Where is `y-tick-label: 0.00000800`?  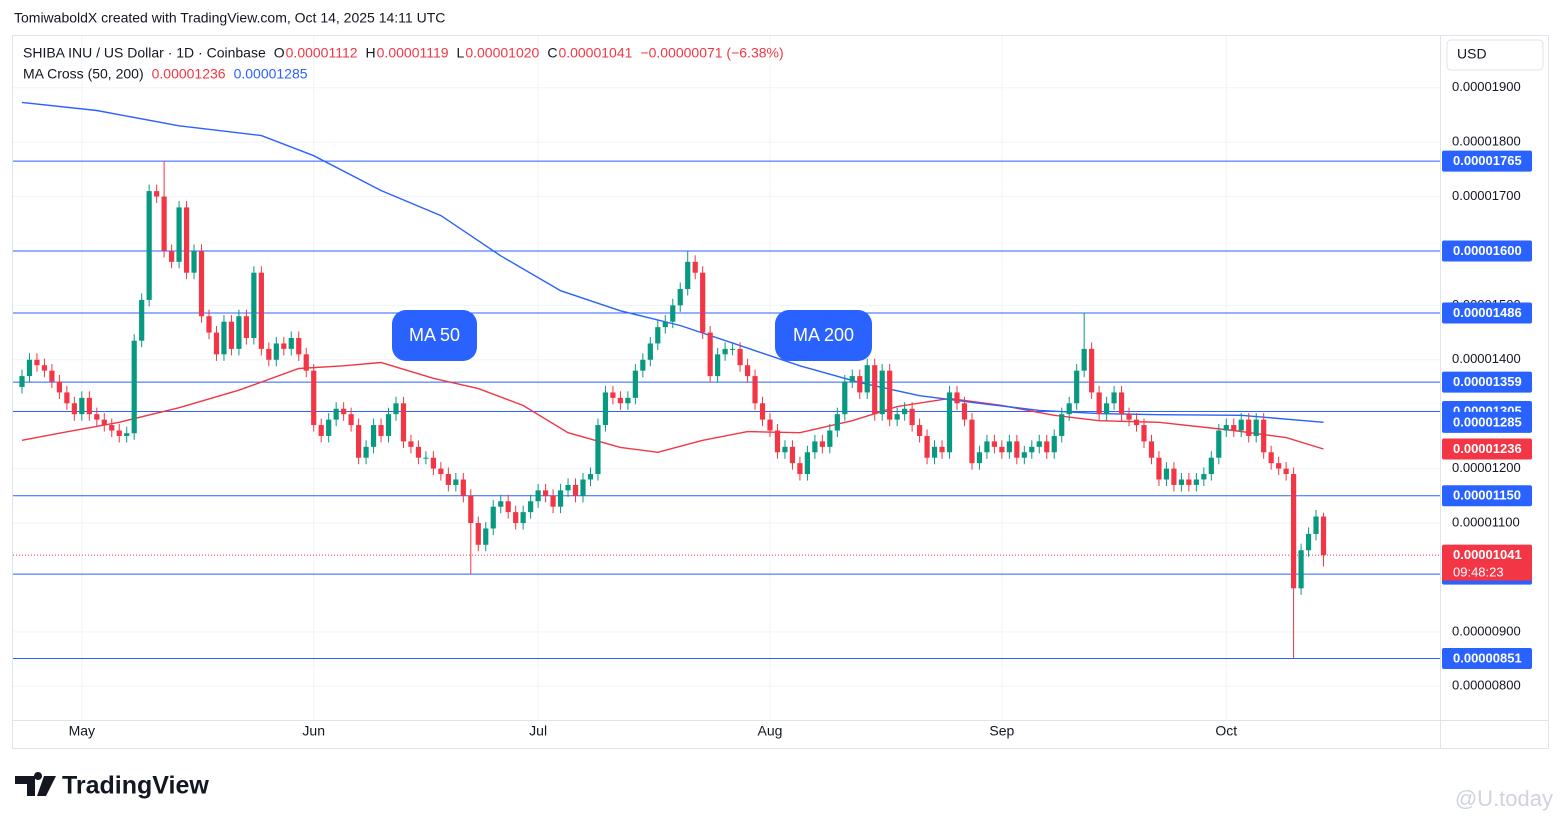
y-tick-label: 0.00000800 is located at coordinates (1486, 685).